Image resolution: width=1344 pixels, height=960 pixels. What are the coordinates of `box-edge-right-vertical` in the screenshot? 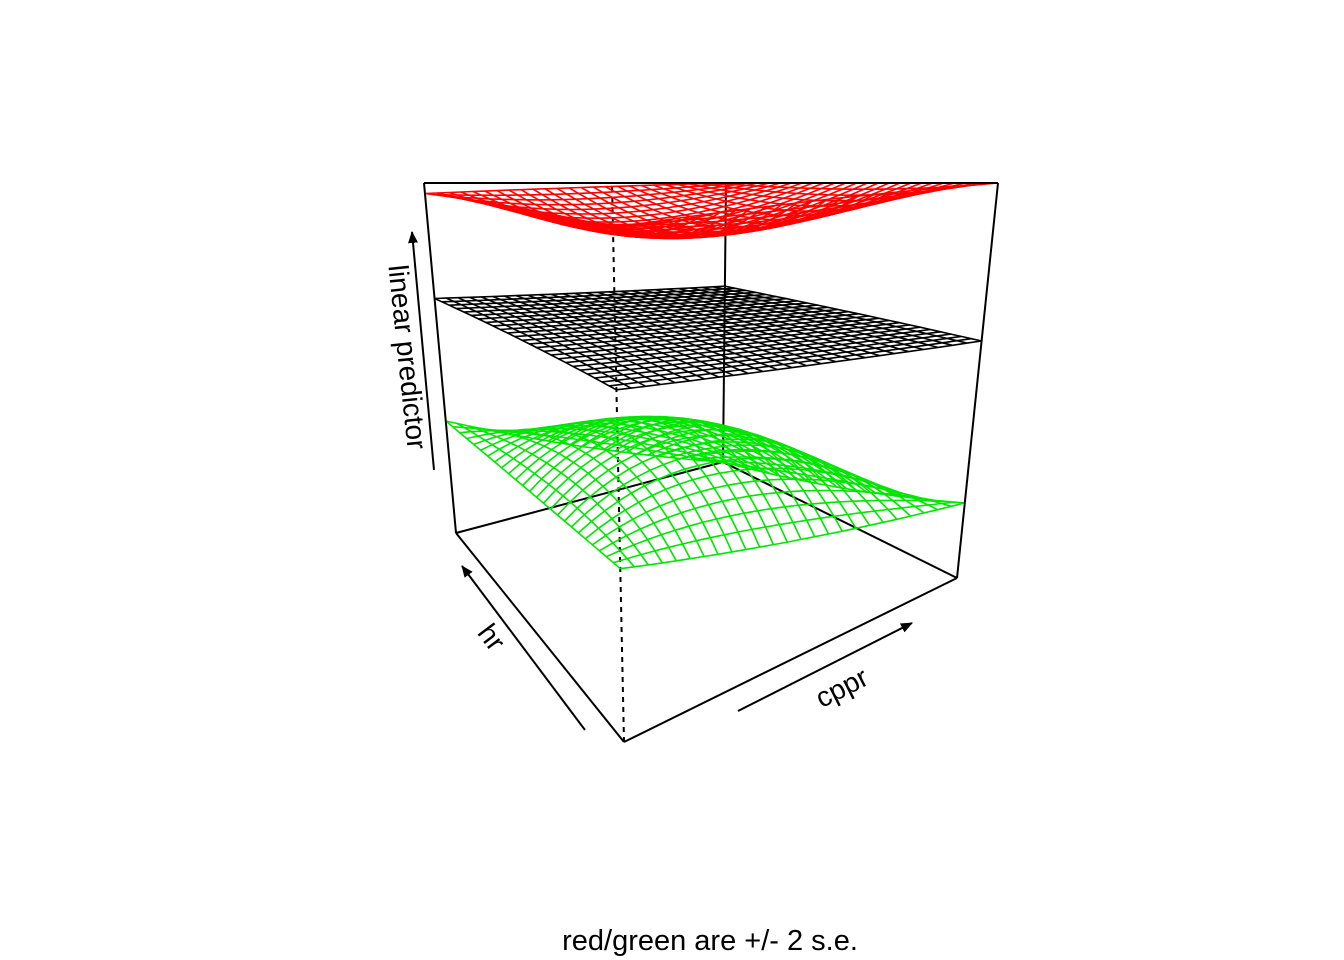 It's located at (977, 380).